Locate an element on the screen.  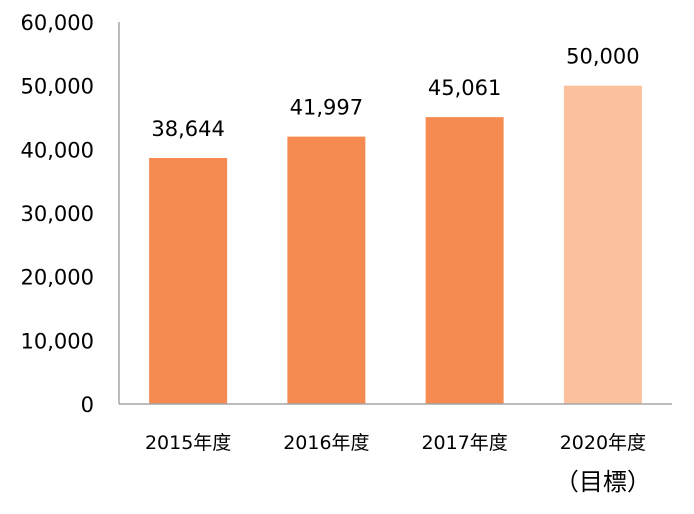
y-tick-label: 0 is located at coordinates (87, 405).